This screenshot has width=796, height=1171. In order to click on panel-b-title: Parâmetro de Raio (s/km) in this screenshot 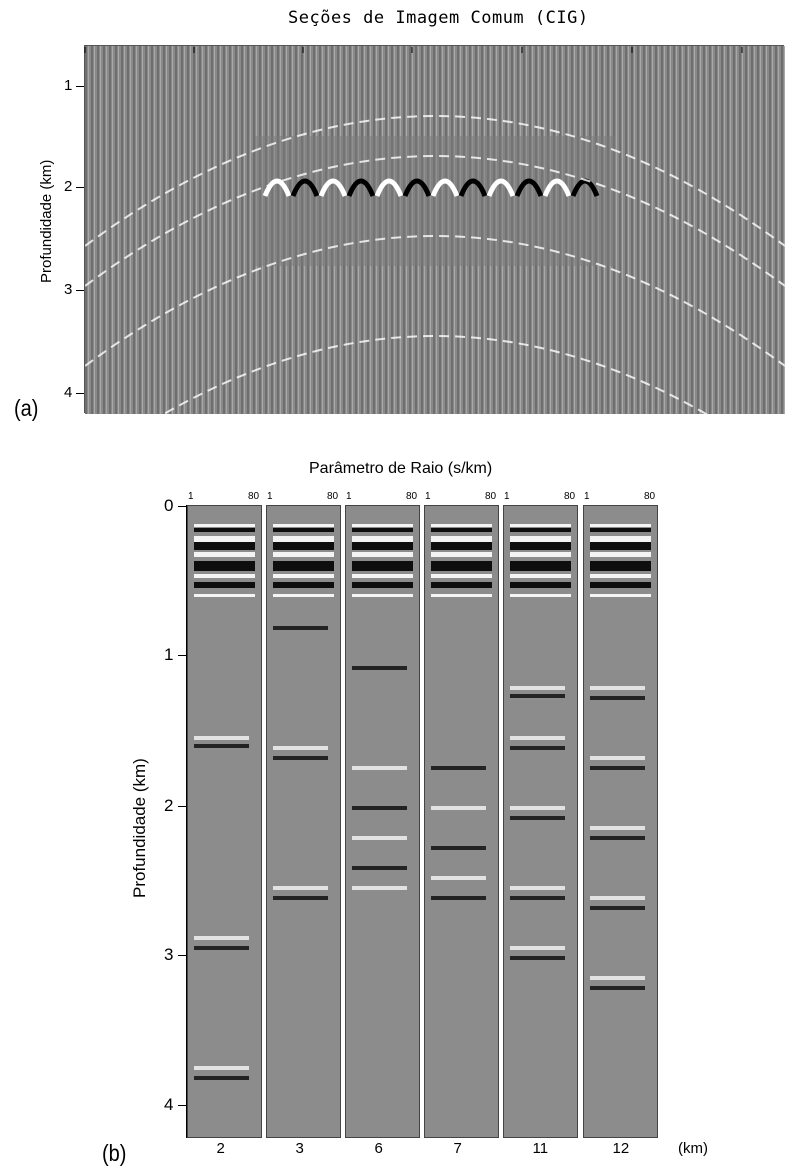, I will do `click(401, 468)`.